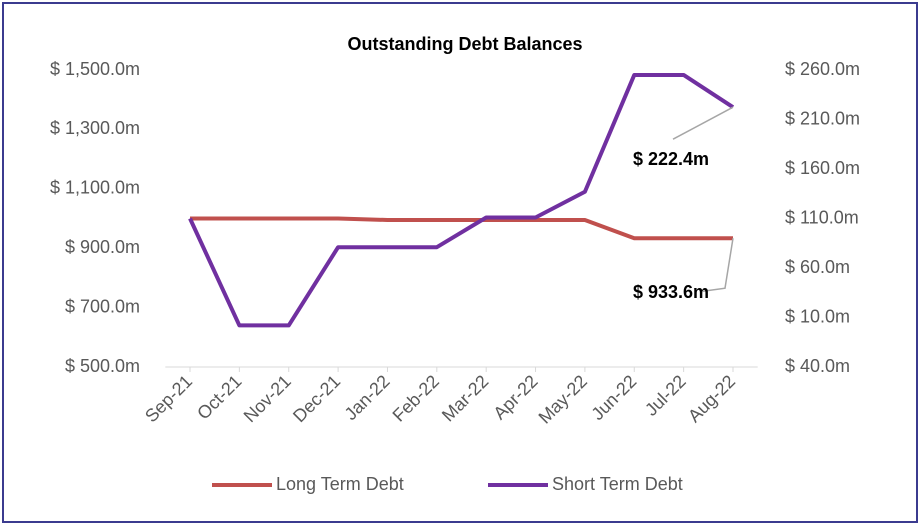 Image resolution: width=920 pixels, height=525 pixels. Describe the element at coordinates (617, 484) in the screenshot. I see `legend-label: Short Term Debt` at that location.